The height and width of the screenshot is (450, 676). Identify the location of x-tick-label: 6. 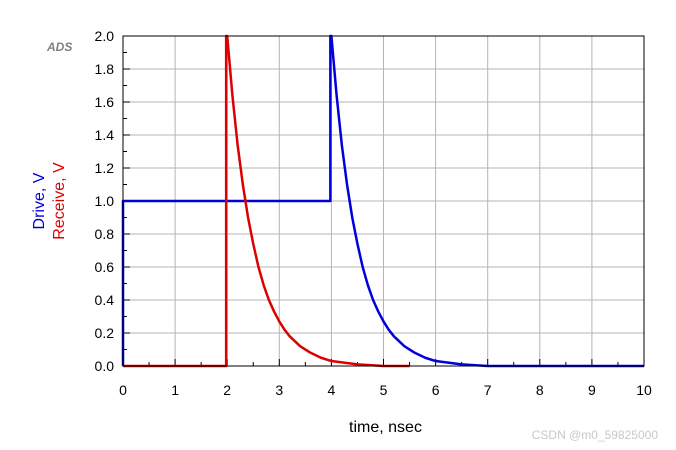
(436, 390).